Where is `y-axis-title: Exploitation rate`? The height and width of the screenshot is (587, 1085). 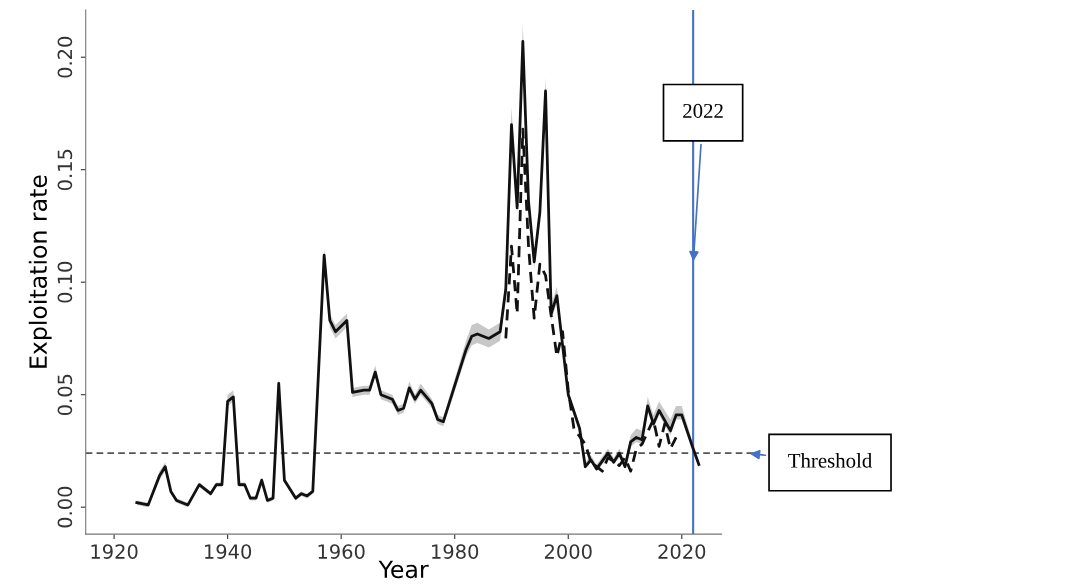
y-axis-title: Exploitation rate is located at coordinates (40, 271).